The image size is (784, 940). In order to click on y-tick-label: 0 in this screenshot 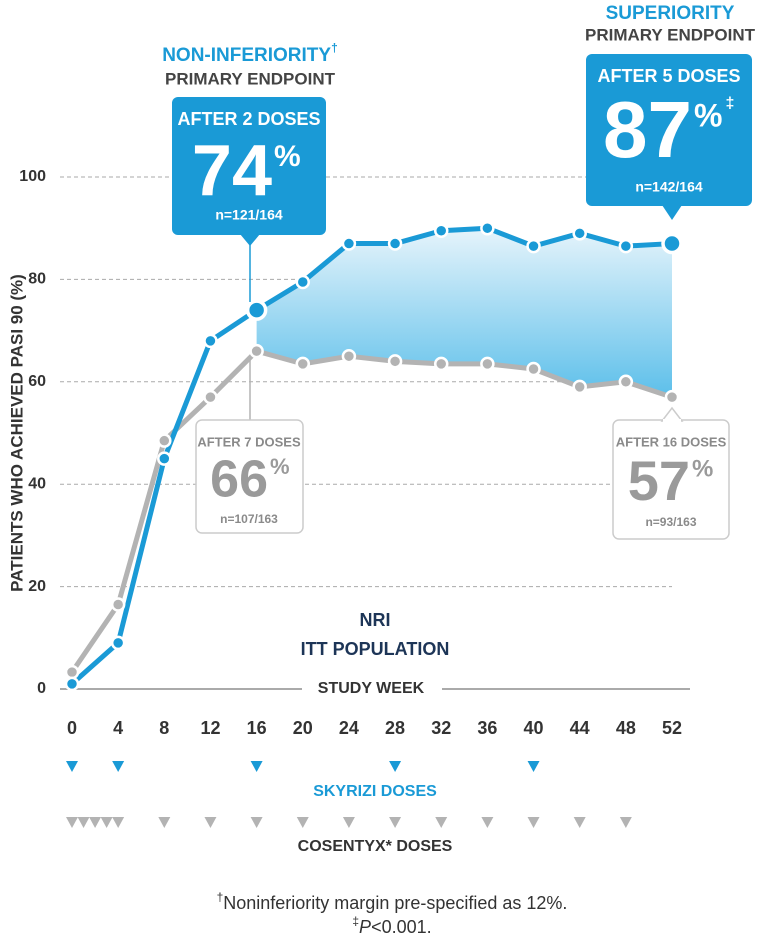, I will do `click(41, 688)`.